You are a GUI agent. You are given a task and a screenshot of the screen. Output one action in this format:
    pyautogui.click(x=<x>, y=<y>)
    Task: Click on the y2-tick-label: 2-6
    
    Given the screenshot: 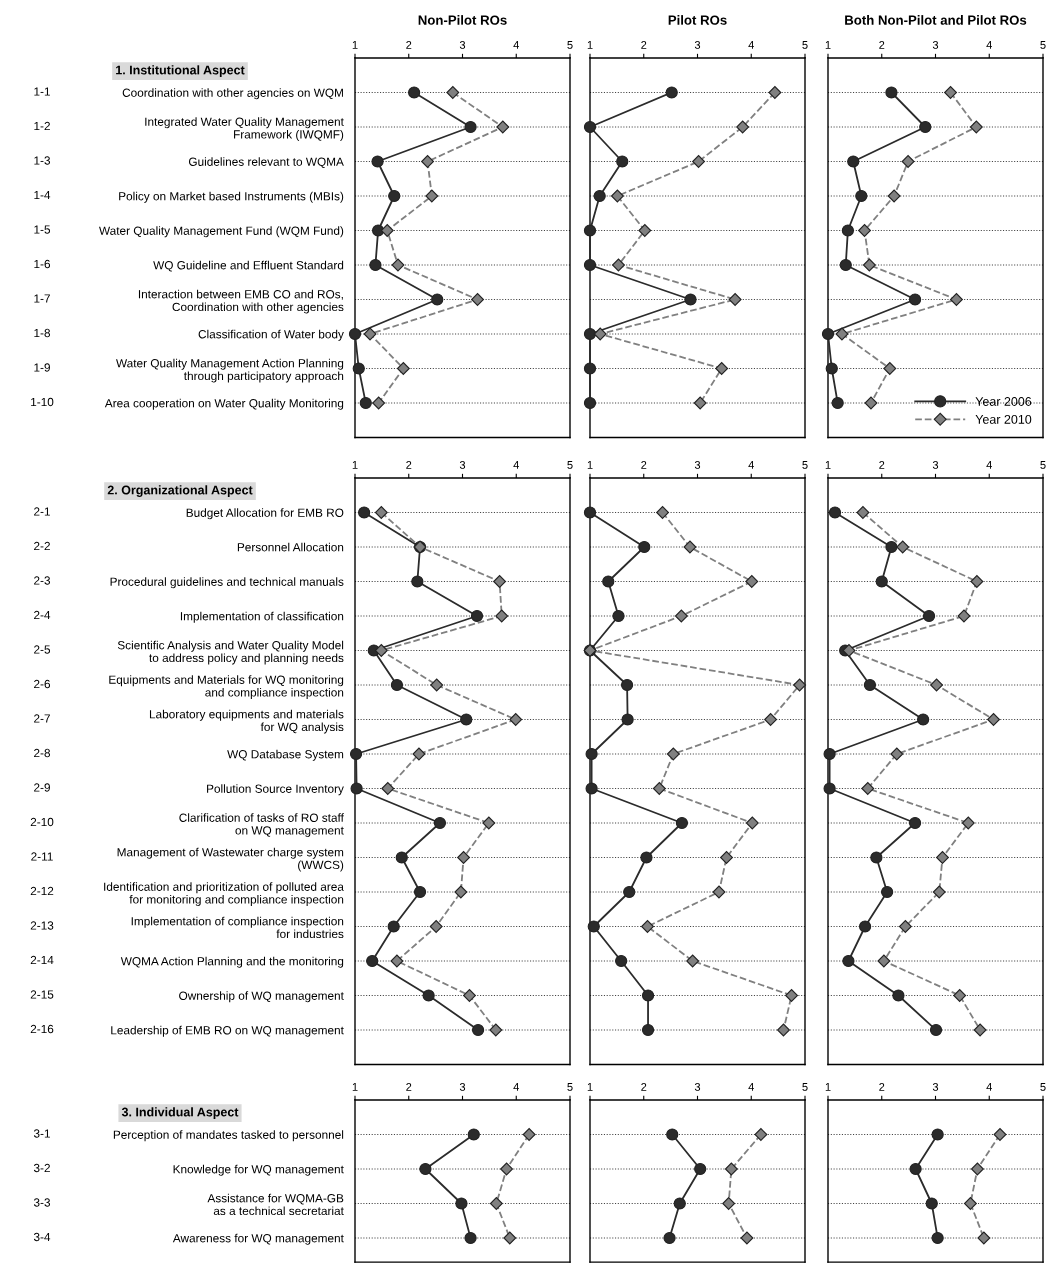 What is the action you would take?
    pyautogui.click(x=42, y=684)
    